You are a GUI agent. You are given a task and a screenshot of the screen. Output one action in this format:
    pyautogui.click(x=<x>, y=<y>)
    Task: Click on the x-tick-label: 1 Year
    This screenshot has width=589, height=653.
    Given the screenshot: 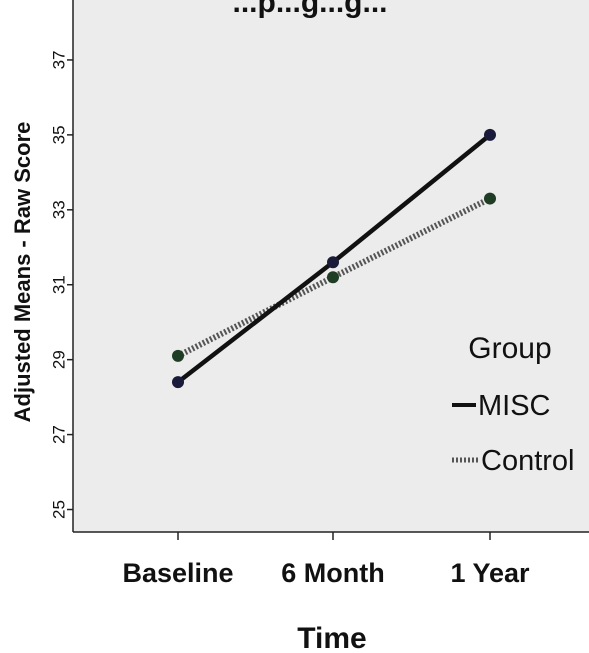 What is the action you would take?
    pyautogui.click(x=490, y=573)
    